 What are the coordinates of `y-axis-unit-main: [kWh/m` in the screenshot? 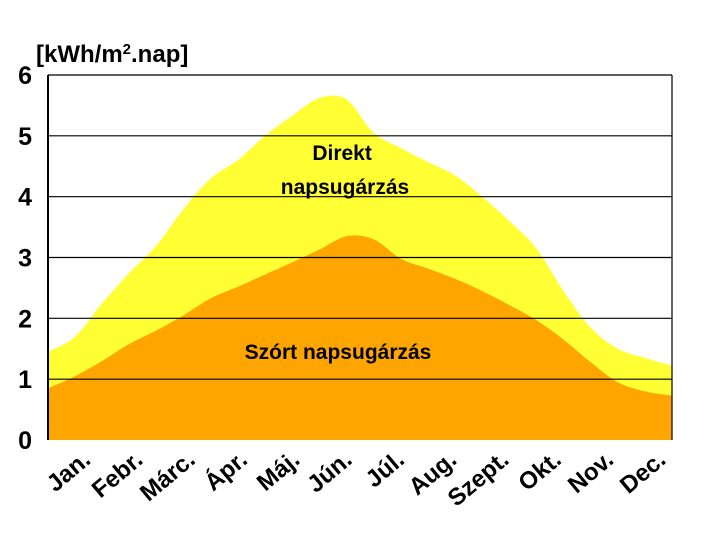 It's located at (79, 54).